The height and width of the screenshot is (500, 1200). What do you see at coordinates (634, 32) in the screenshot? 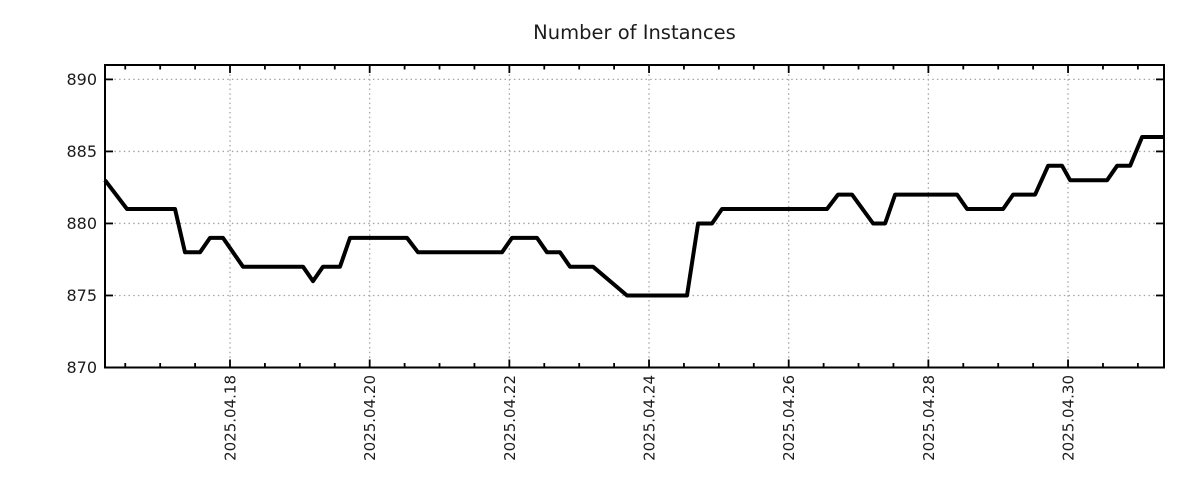
I see `chart-title: Number of Instances` at bounding box center [634, 32].